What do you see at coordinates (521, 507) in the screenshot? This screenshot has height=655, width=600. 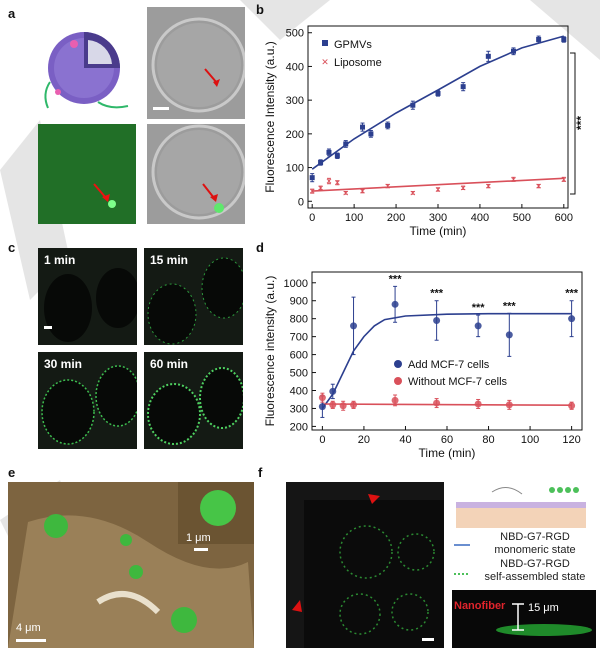 I see `assembly-schematic` at bounding box center [521, 507].